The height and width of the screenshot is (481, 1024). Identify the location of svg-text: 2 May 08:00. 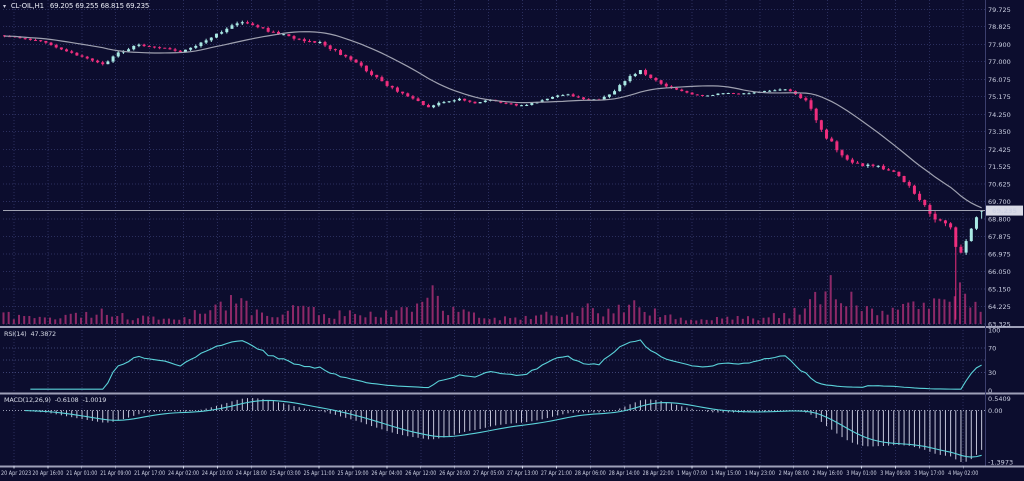
(794, 473).